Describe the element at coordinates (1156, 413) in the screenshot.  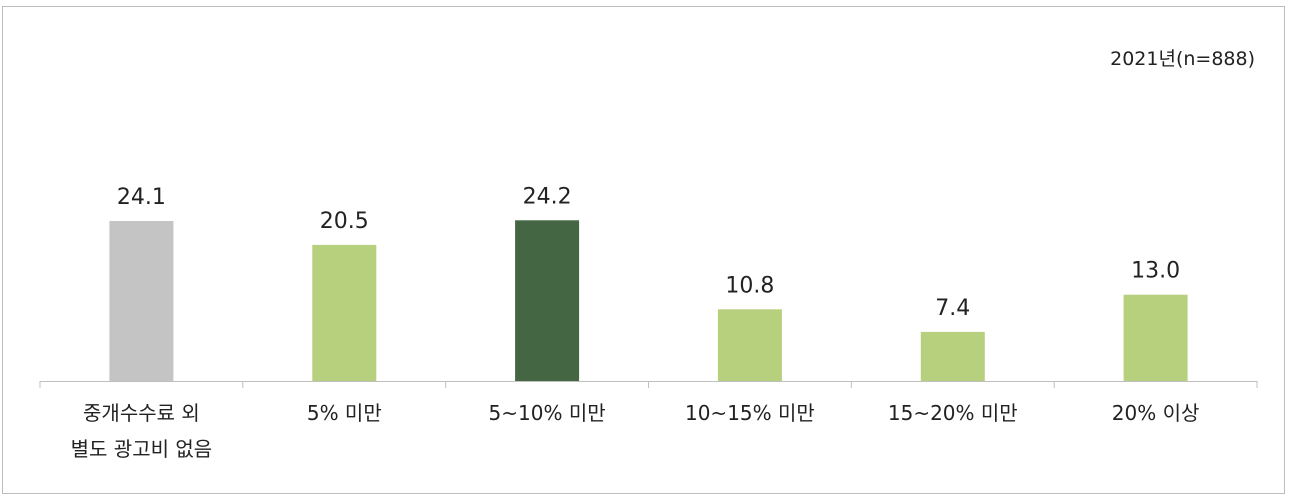
I see `category-label-5: 20% 이상` at that location.